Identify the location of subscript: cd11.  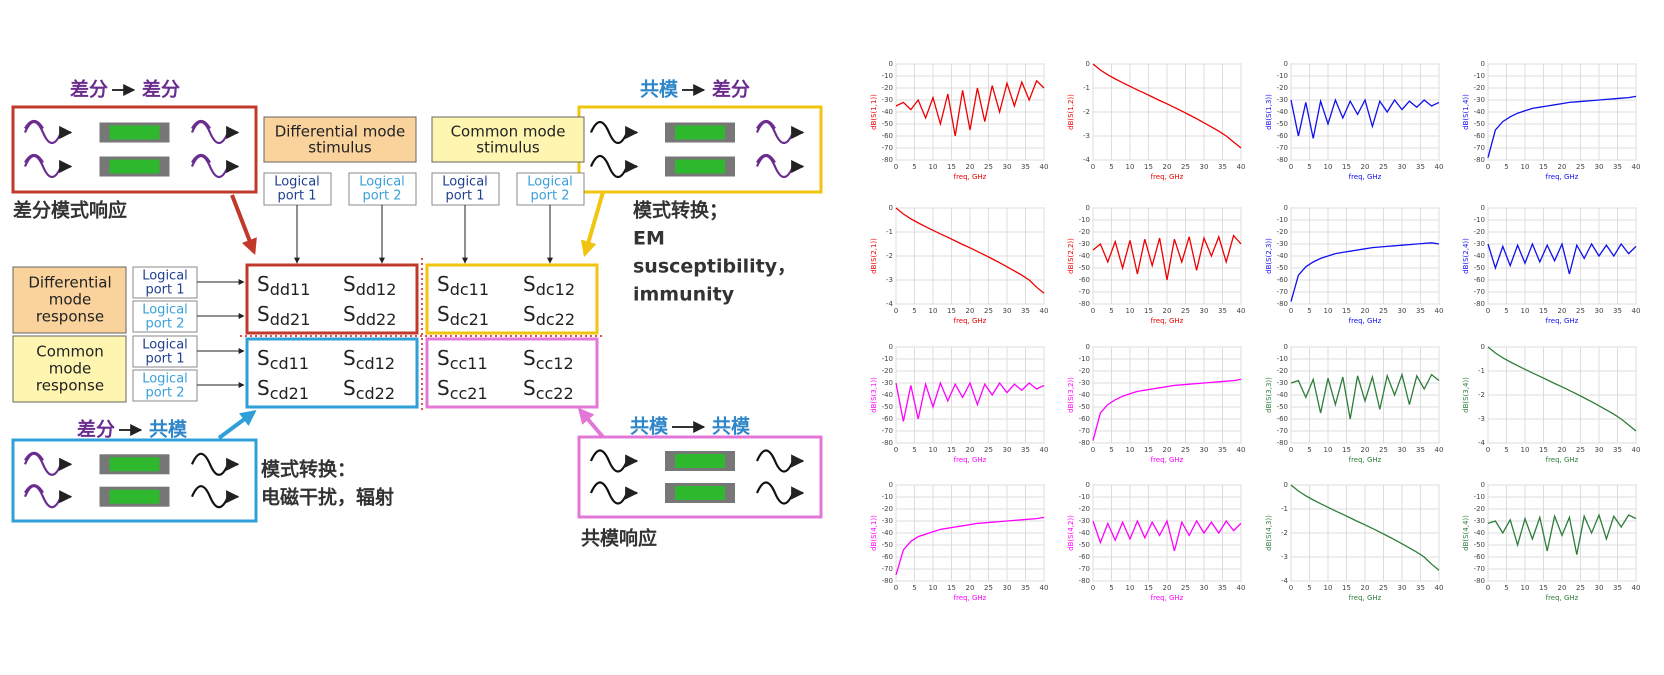
(289, 363).